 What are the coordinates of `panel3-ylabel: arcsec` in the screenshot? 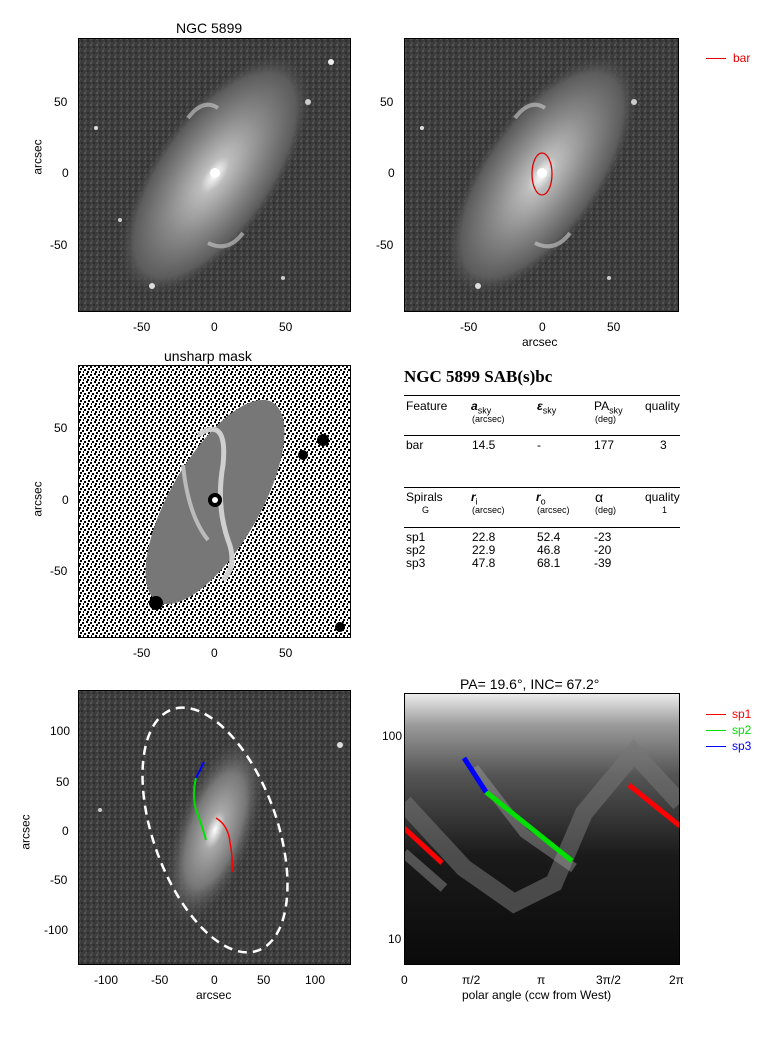 It's located at (37, 499).